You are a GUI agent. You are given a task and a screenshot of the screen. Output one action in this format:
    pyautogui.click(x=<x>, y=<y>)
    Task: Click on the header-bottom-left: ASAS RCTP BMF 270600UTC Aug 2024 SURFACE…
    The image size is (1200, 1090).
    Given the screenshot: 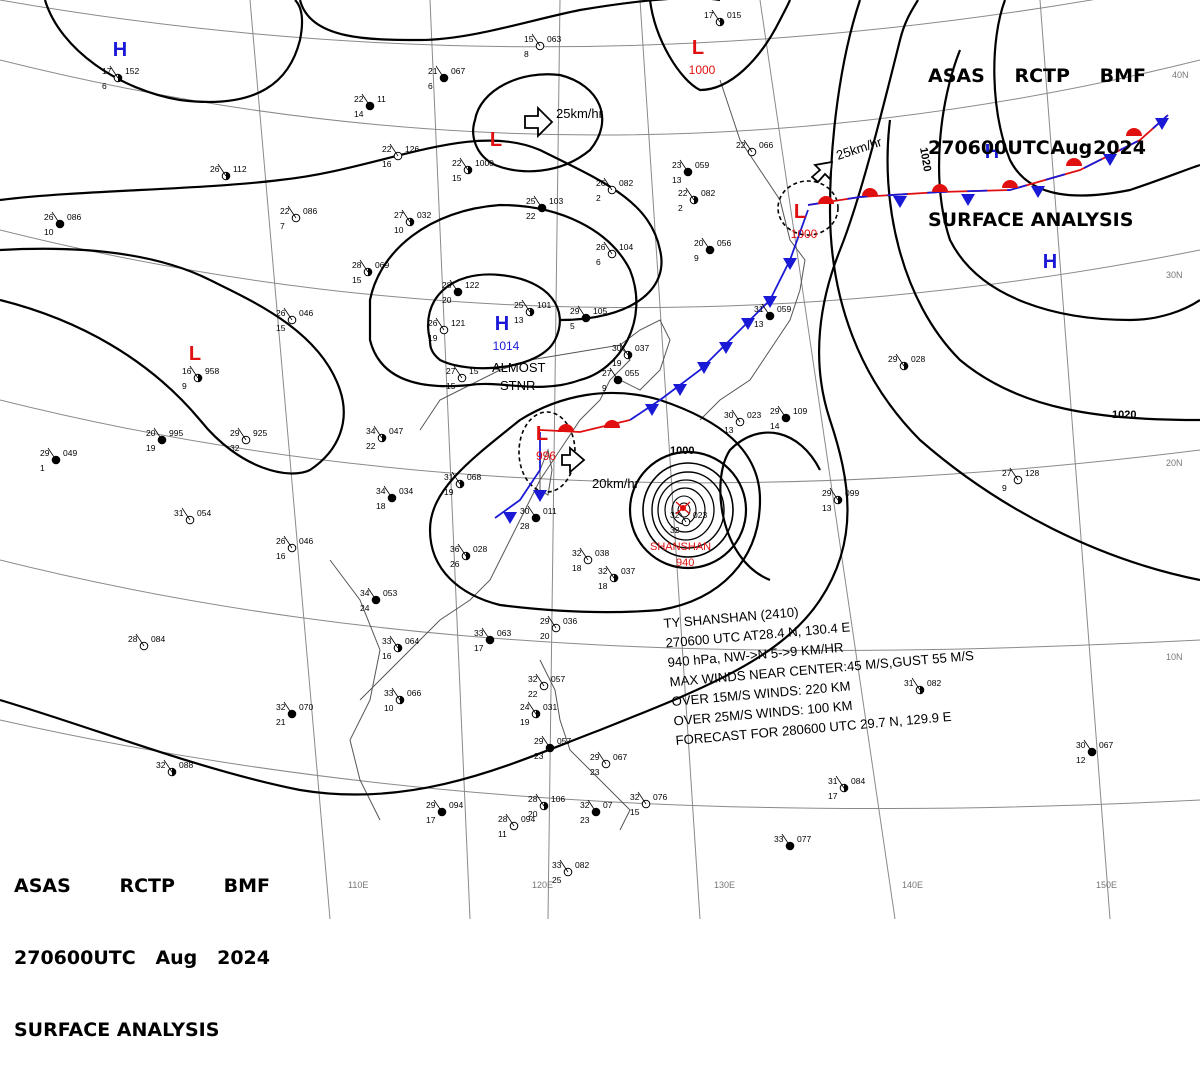 What is the action you would take?
    pyautogui.click(x=142, y=958)
    